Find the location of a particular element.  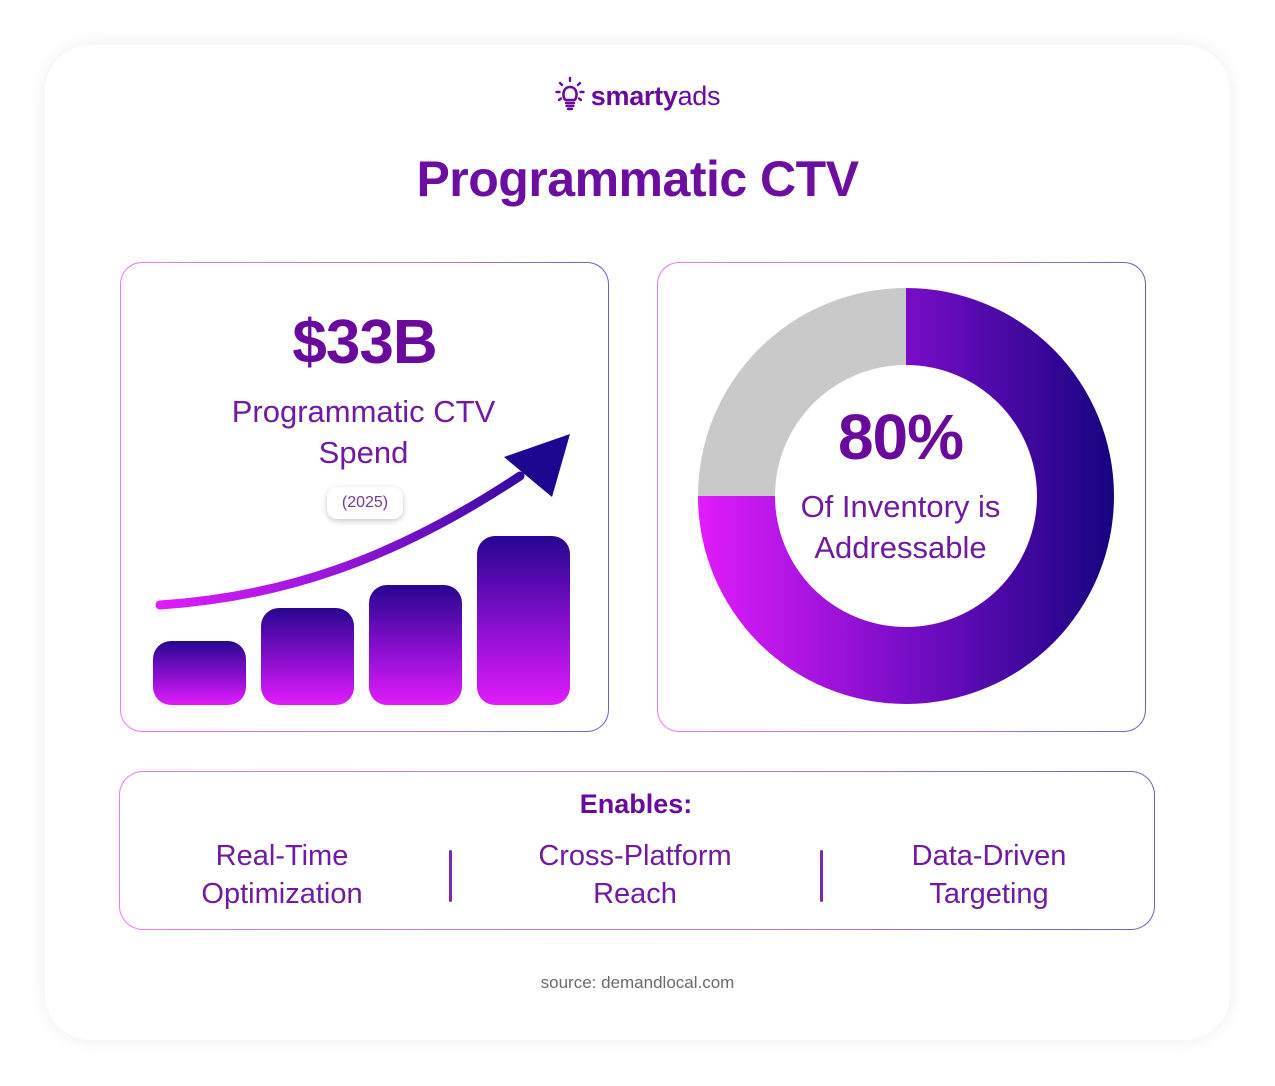

enables-panel is located at coordinates (637, 850).